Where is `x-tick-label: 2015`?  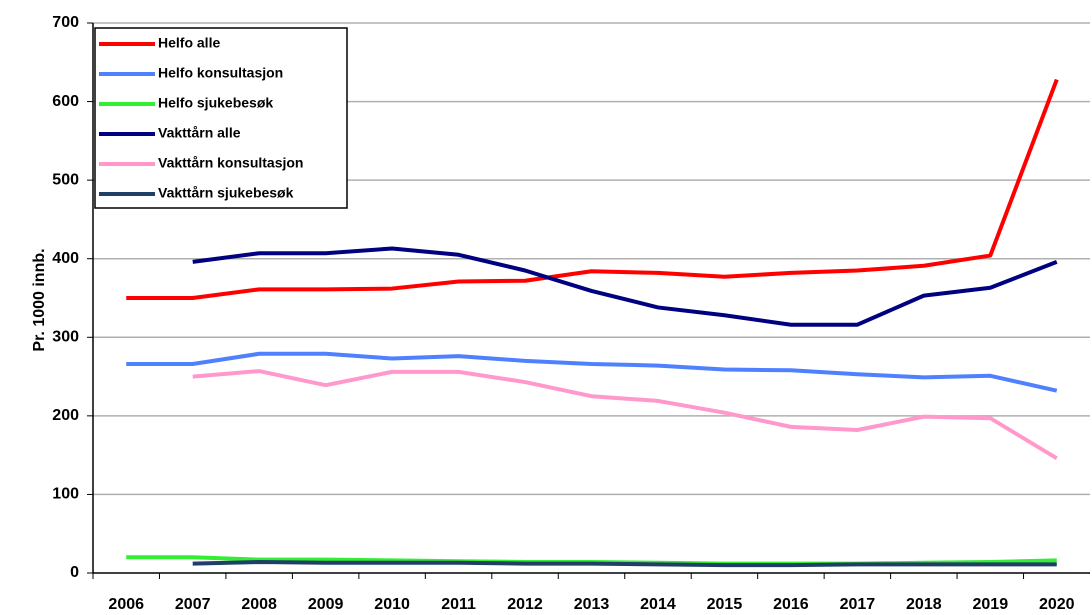
x-tick-label: 2015 is located at coordinates (725, 604).